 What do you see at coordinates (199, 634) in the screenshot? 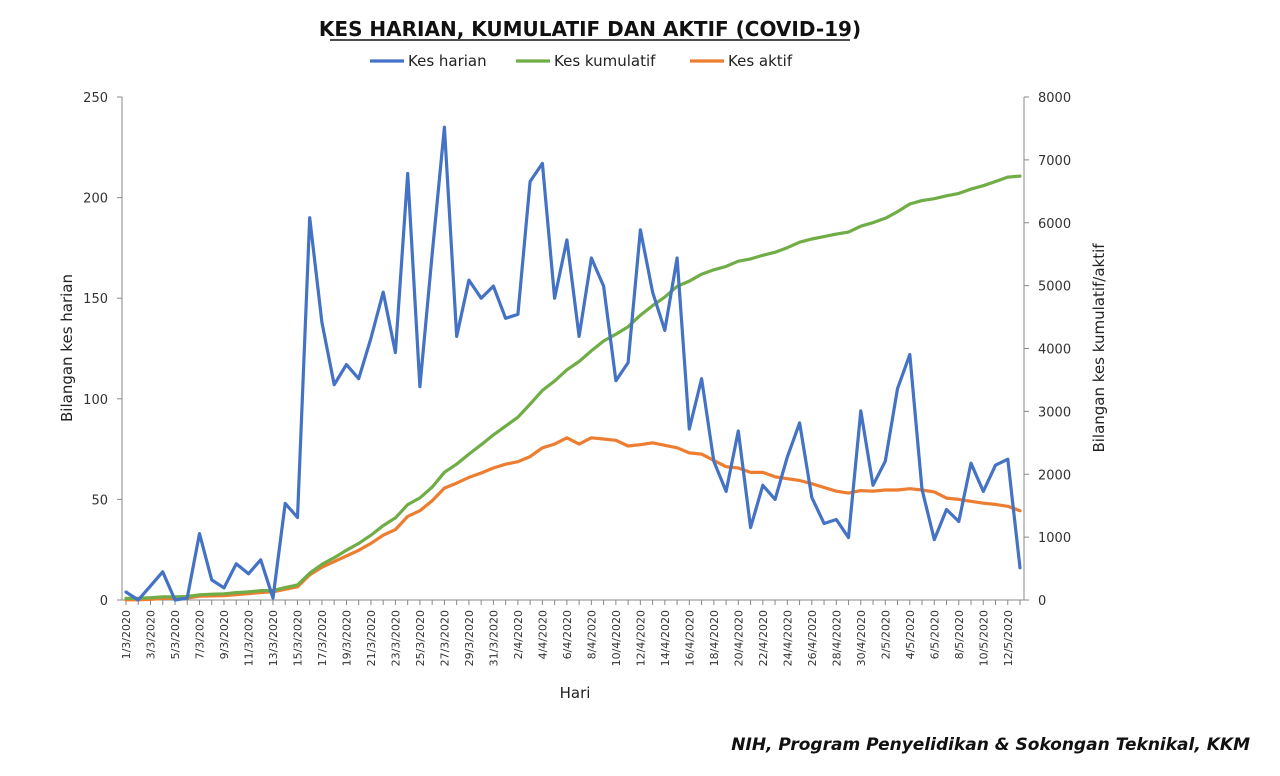
I see `x-tick-label: 7/3/2020` at bounding box center [199, 634].